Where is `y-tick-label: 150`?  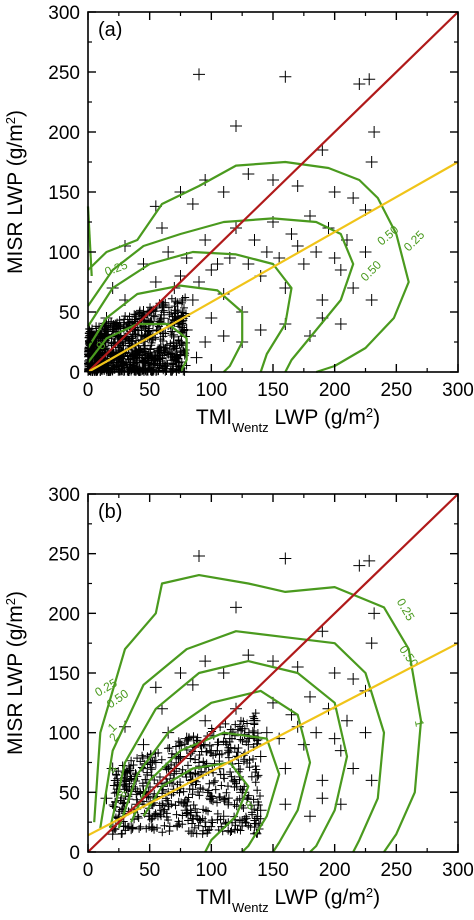
y-tick-label: 150 is located at coordinates (64, 674).